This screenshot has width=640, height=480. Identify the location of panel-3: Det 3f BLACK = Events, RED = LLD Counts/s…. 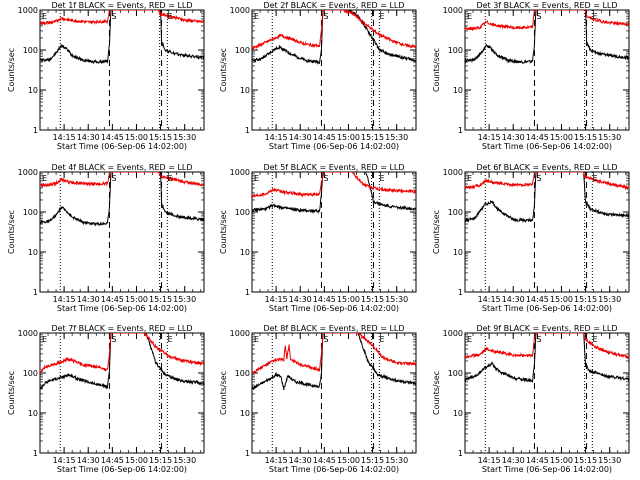
(531, 76).